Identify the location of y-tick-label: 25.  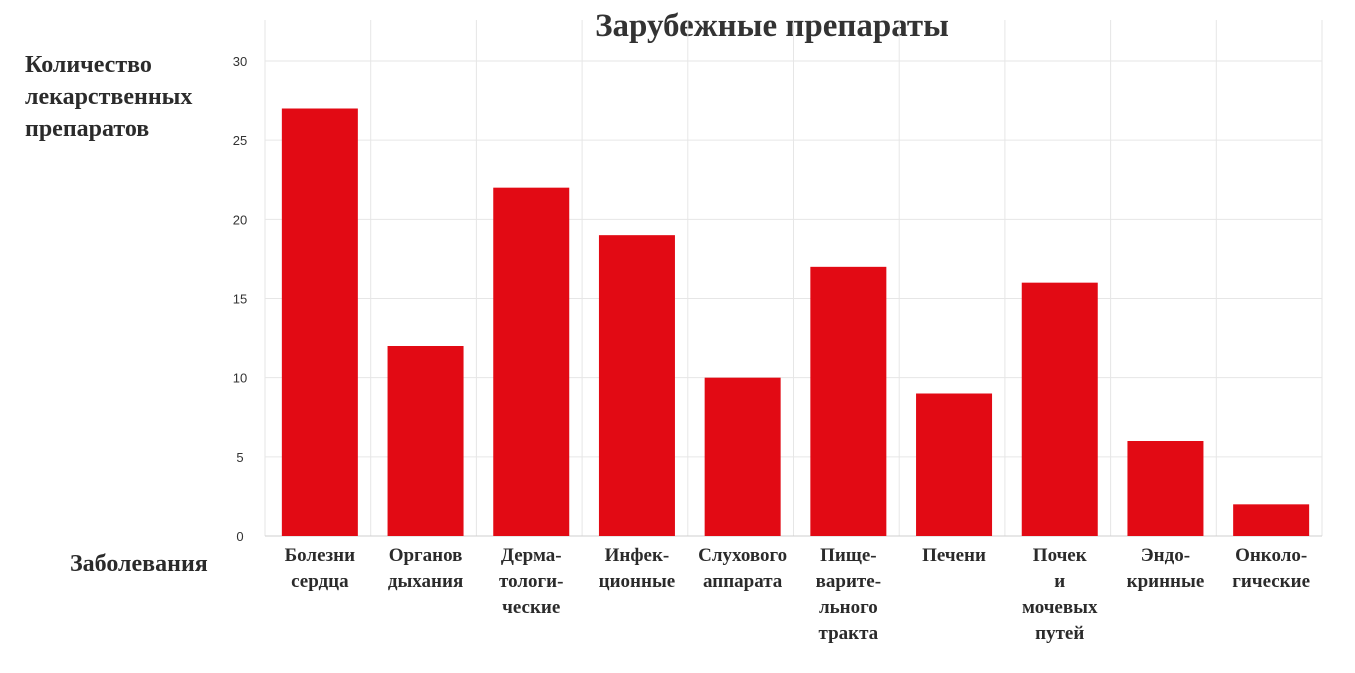
(240, 140).